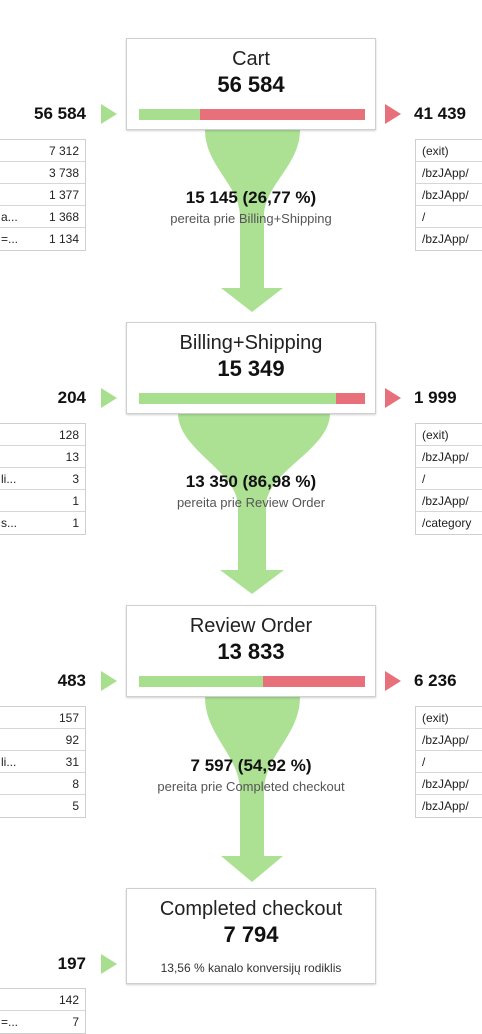 The width and height of the screenshot is (482, 1034). What do you see at coordinates (42, 151) in the screenshot?
I see `table-row: 7 312` at bounding box center [42, 151].